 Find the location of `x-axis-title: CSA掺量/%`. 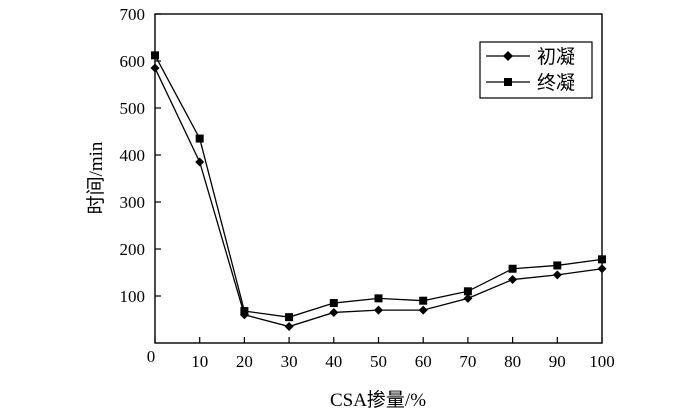

x-axis-title: CSA掺量/% is located at coordinates (378, 400).